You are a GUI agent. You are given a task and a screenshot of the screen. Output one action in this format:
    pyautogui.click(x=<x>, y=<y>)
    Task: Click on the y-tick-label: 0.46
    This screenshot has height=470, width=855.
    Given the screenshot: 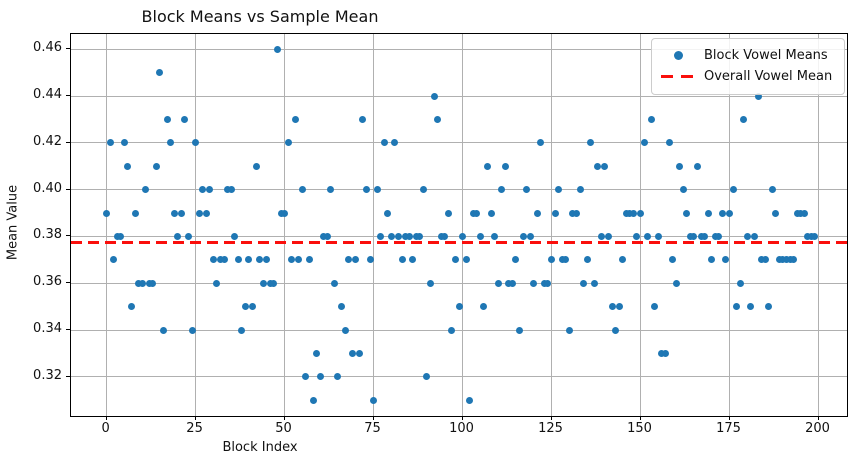 What is the action you would take?
    pyautogui.click(x=47, y=48)
    